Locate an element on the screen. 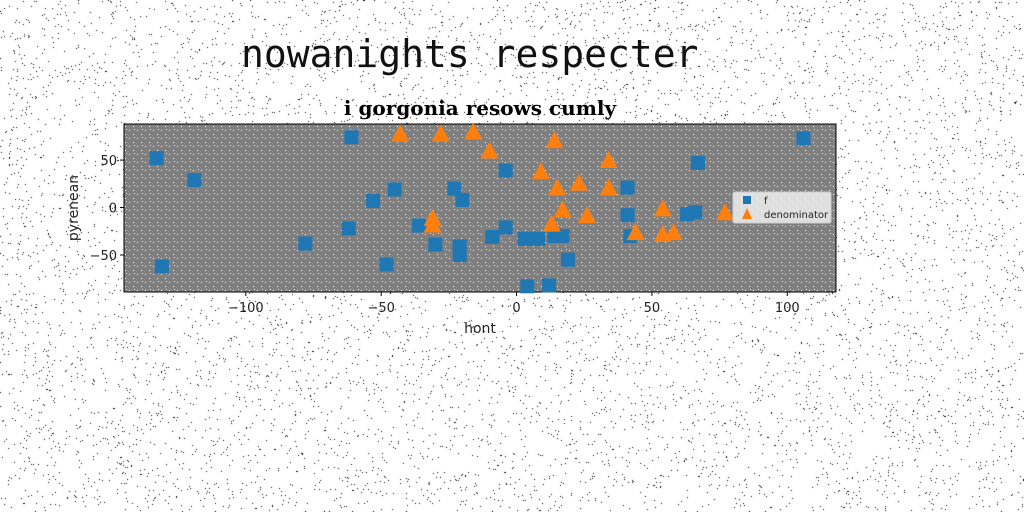 This screenshot has width=1024, height=512. x-tick-label: −100 is located at coordinates (246, 308).